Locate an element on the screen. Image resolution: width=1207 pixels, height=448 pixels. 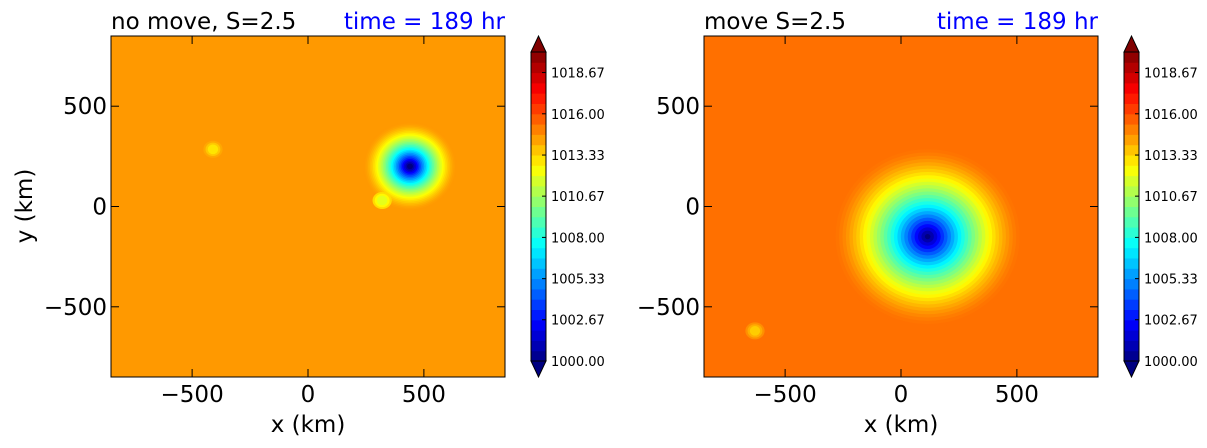
title-left-right-panel: move S=2.5 is located at coordinates (775, 22).